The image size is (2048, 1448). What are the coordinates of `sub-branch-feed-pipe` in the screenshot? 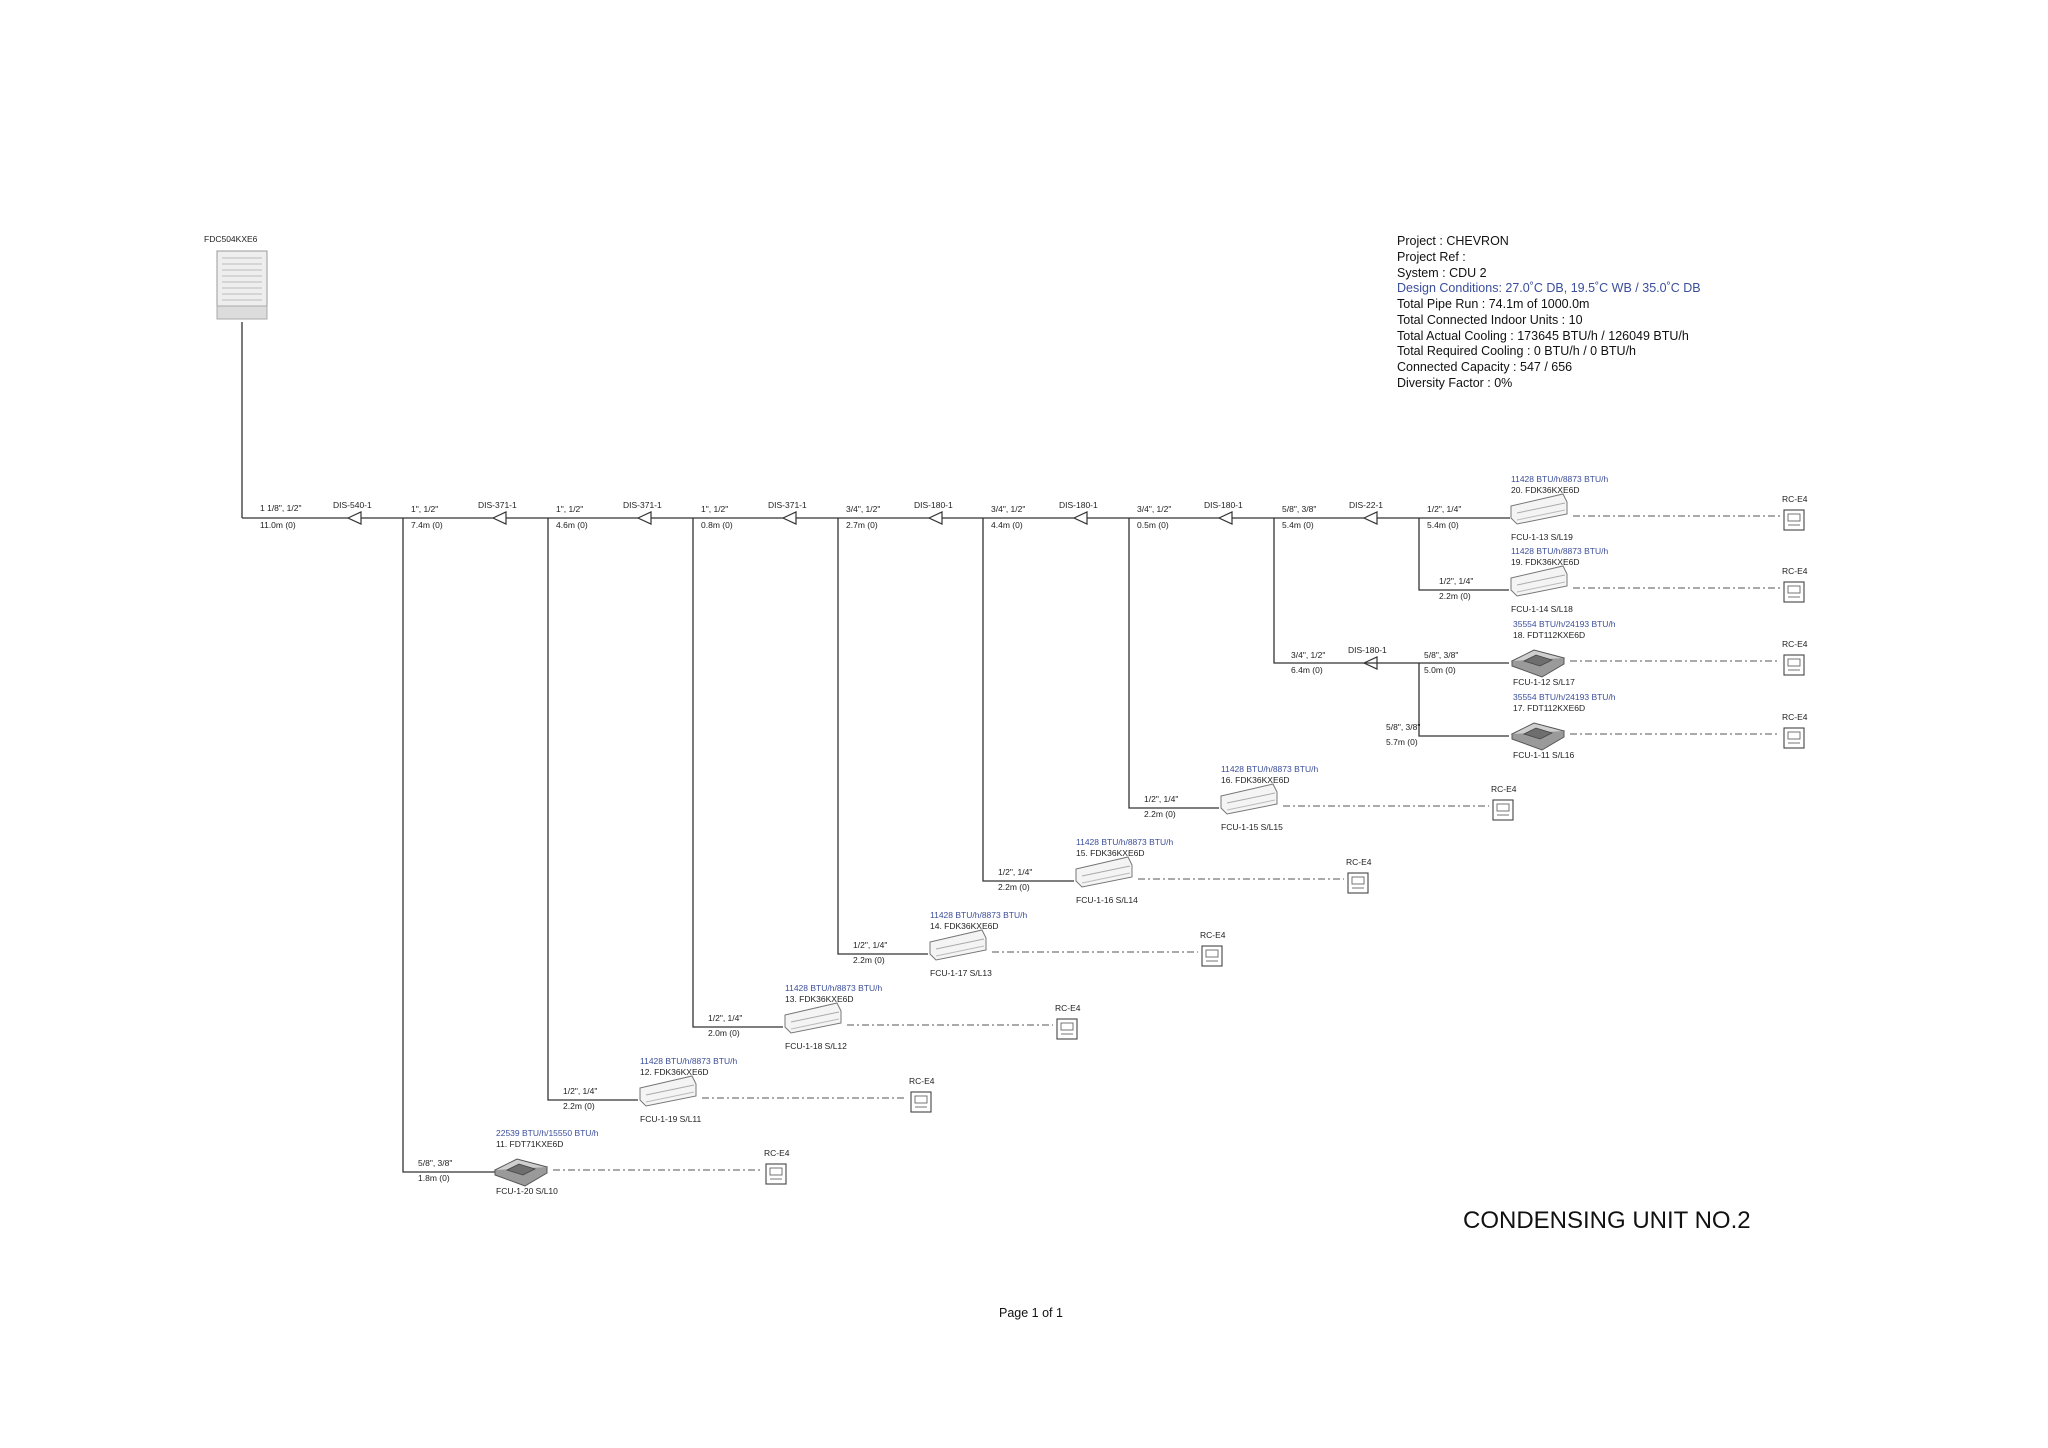 It's located at (1318, 591).